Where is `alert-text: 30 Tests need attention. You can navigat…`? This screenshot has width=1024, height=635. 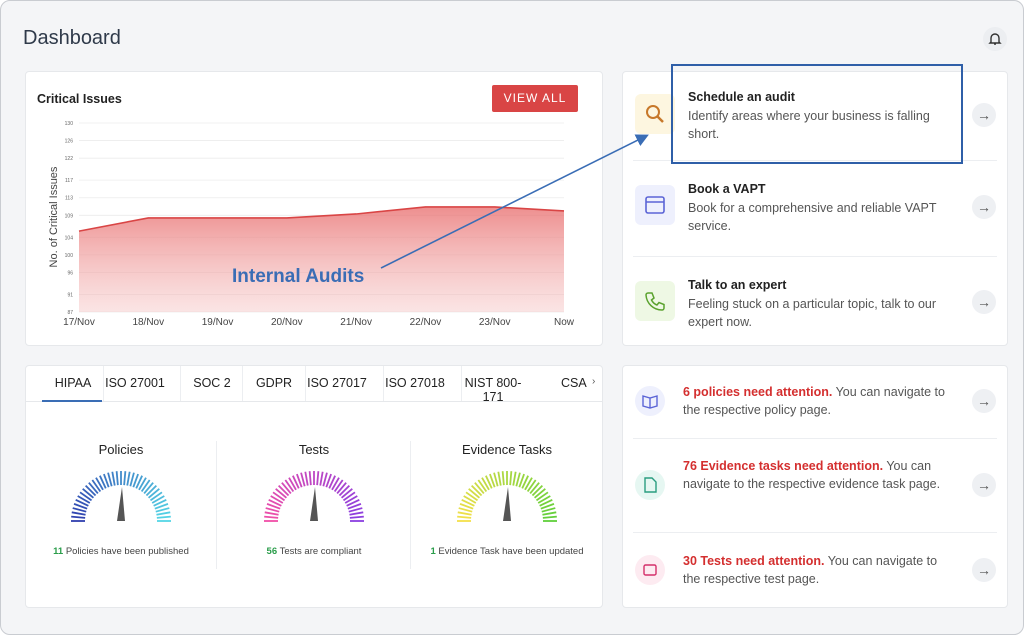 alert-text: 30 Tests need attention. You can navigat… is located at coordinates (818, 570).